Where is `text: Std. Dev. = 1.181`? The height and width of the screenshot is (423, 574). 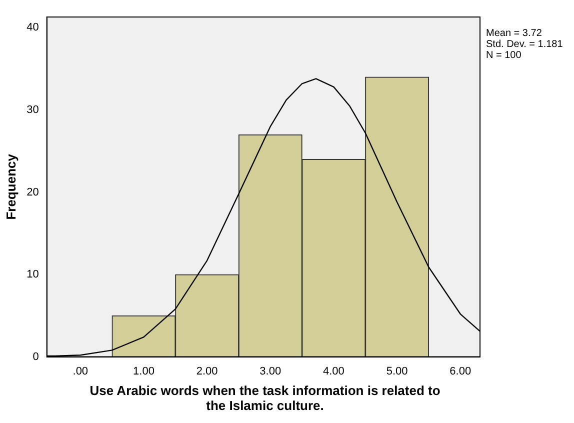 text: Std. Dev. = 1.181 is located at coordinates (524, 44).